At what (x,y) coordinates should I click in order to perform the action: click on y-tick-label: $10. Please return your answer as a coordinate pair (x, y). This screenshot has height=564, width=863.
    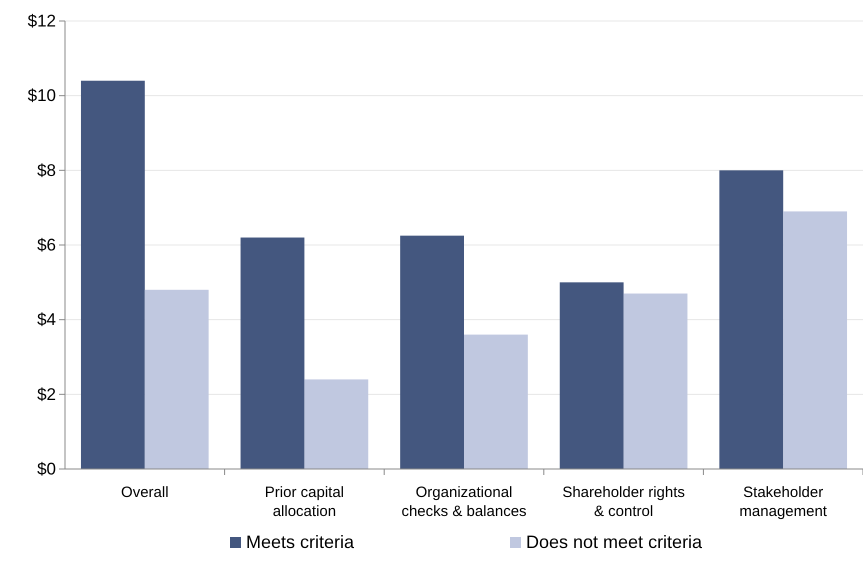
    Looking at the image, I should click on (42, 96).